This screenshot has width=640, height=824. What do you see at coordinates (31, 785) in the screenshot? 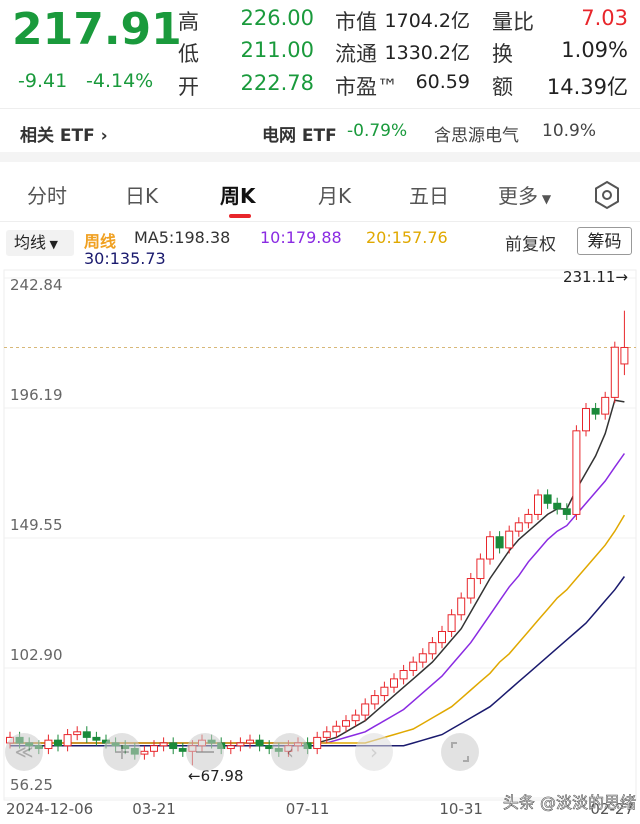
I see `y-tick-label: 56.25` at bounding box center [31, 785].